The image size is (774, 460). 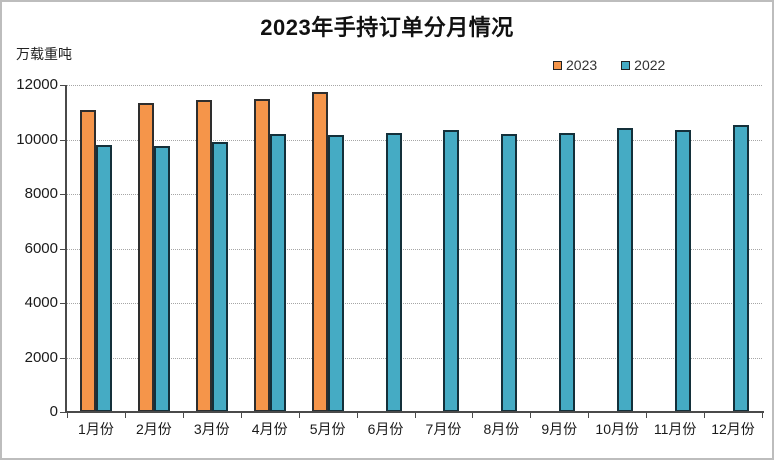 I want to click on y-tick-label: 10000, so click(x=37, y=139).